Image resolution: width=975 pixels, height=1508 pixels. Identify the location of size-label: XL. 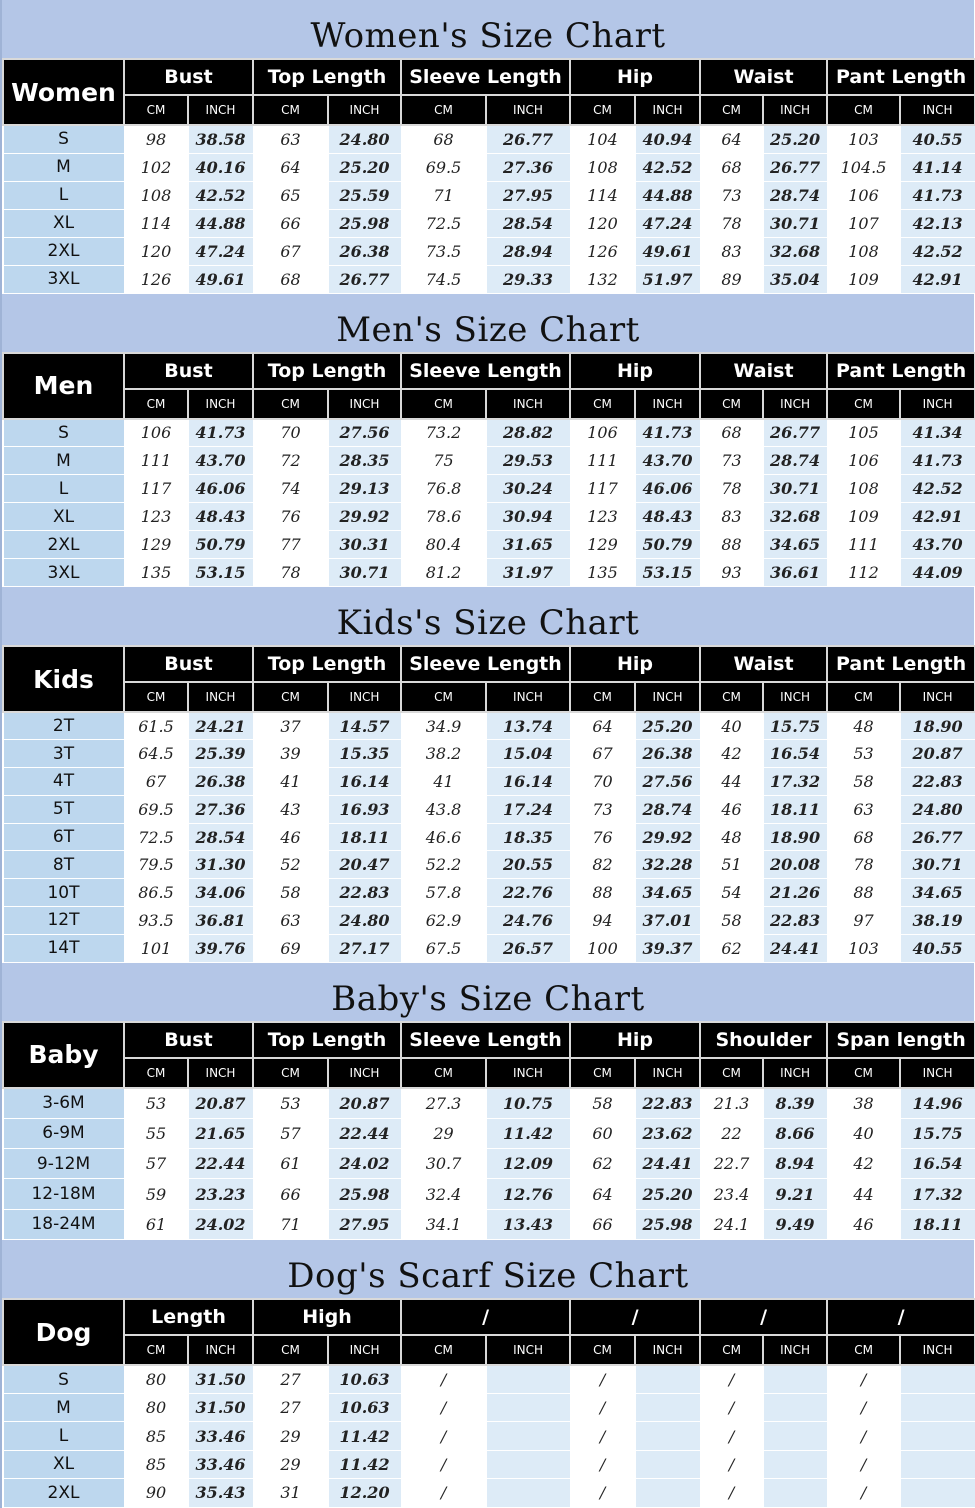
(63, 1464).